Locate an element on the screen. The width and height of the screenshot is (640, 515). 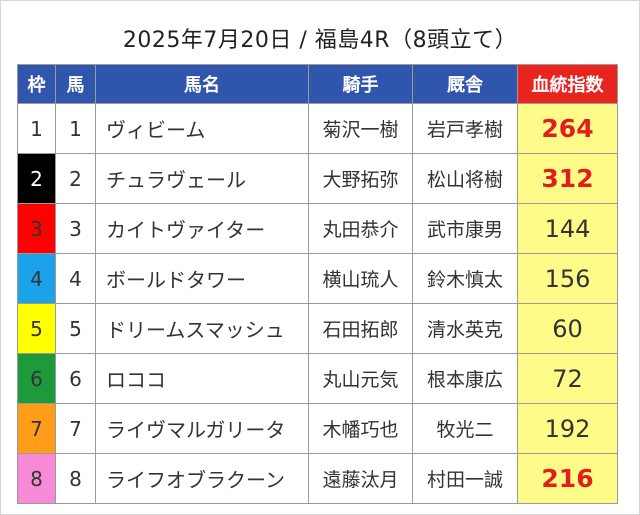
trainer-cell: 松山将樹 is located at coordinates (465, 178).